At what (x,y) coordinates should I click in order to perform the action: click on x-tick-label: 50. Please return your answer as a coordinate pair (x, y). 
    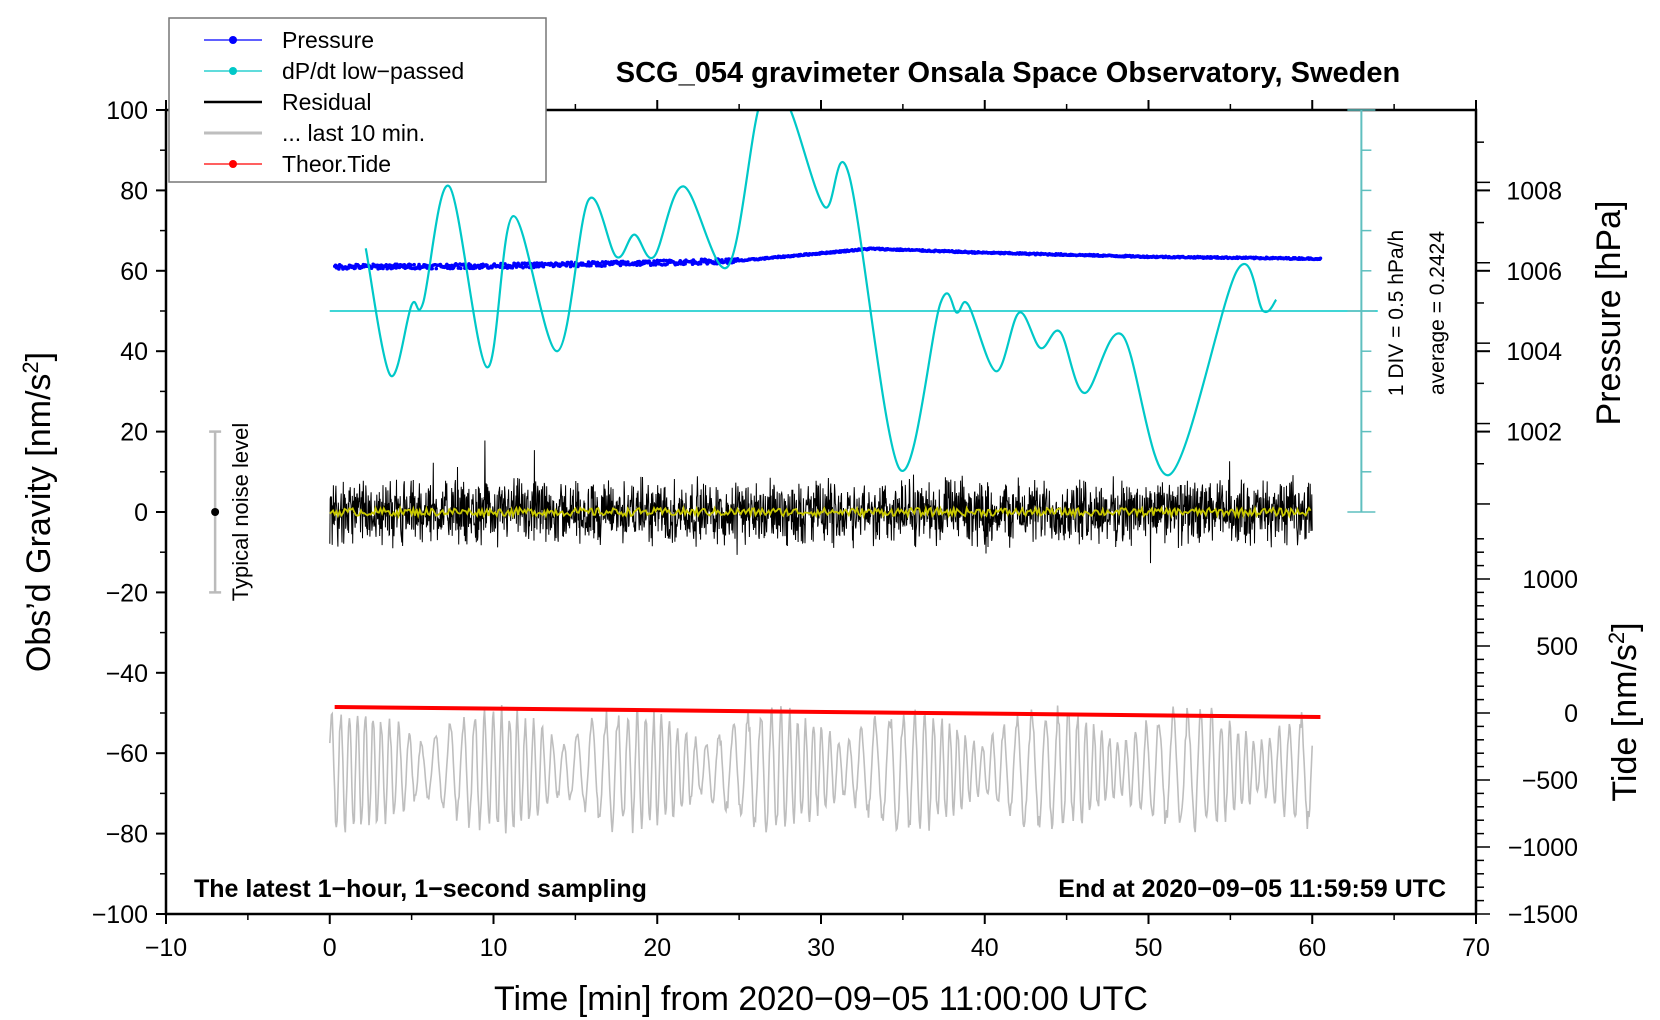
    Looking at the image, I should click on (1149, 948).